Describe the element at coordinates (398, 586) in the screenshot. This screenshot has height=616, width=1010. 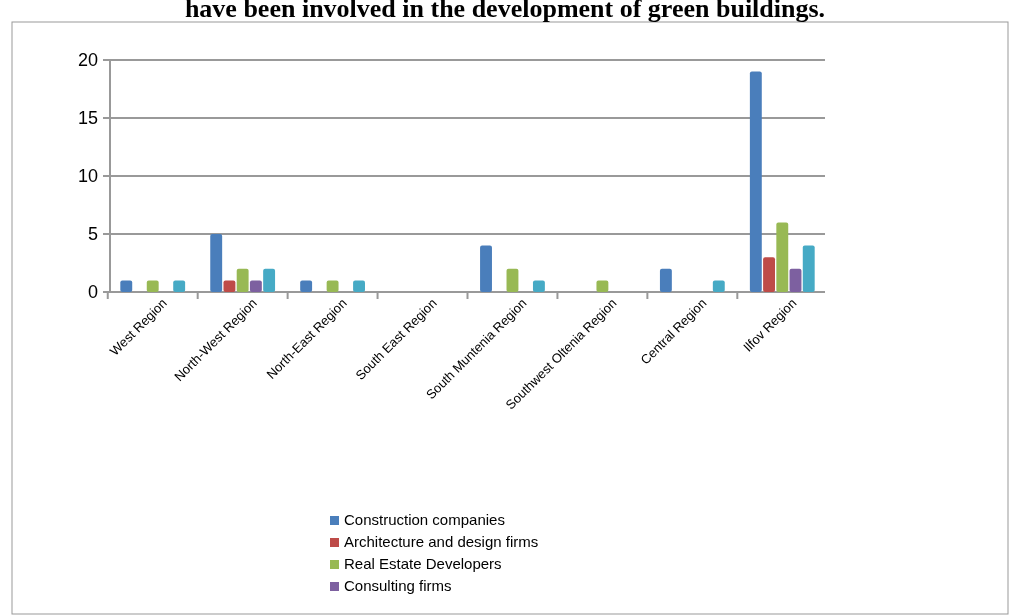
I see `legend-label: Consulting firms` at that location.